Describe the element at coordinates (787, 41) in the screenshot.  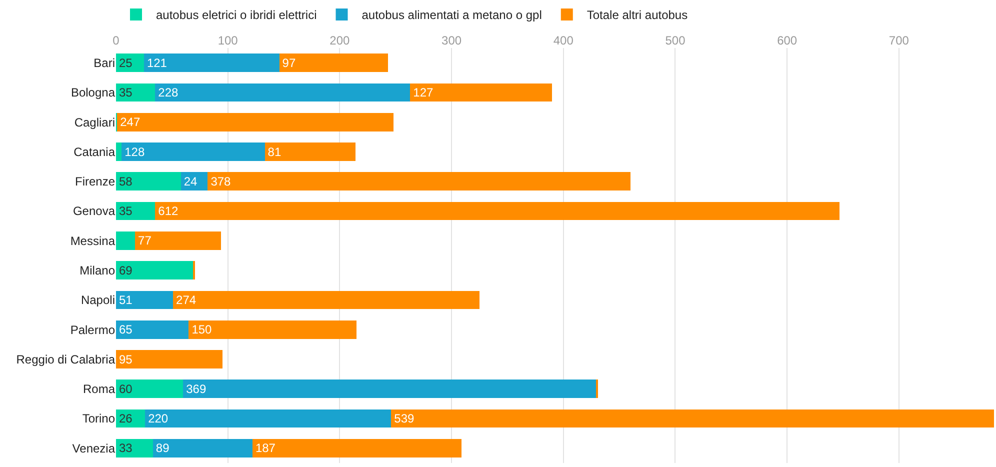
I see `x-tick-label: 600` at that location.